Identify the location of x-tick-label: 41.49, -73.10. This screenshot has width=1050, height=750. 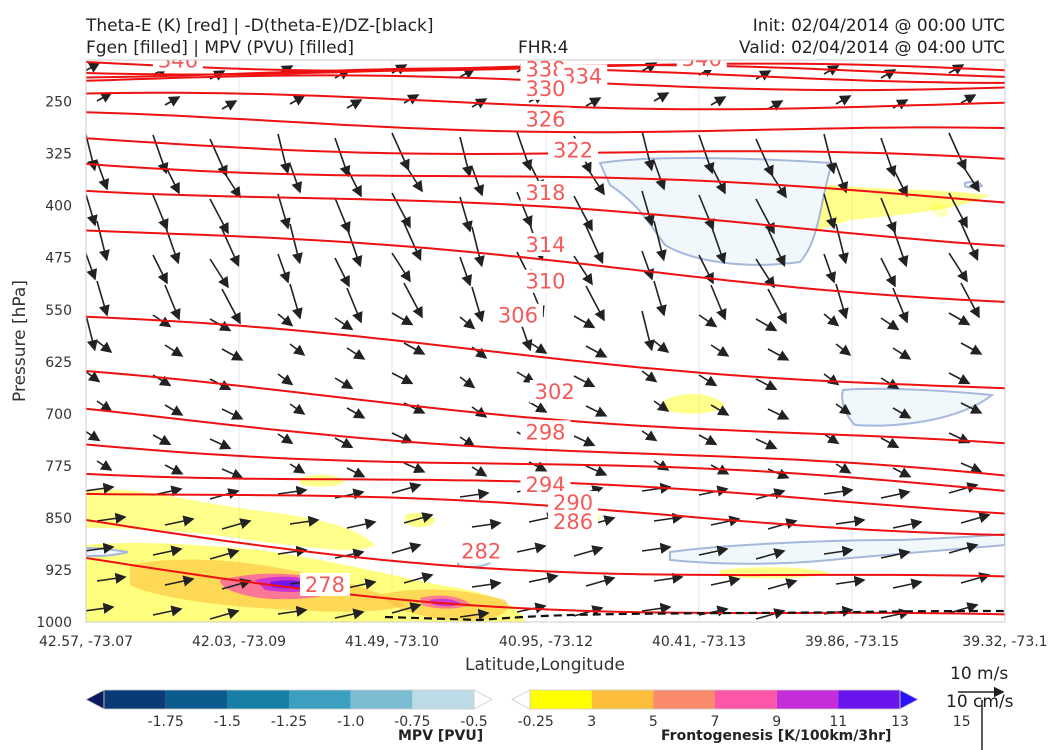
(392, 642).